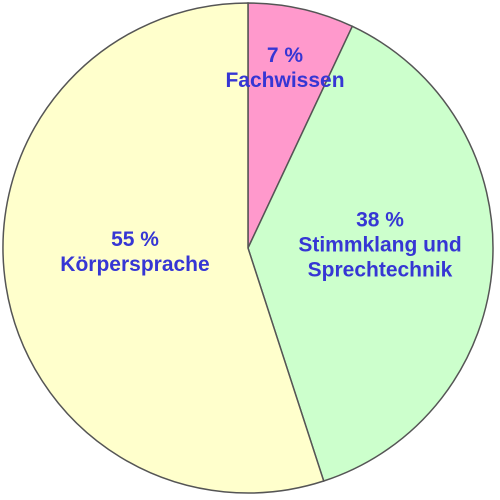  Describe the element at coordinates (135, 252) in the screenshot. I see `slice-label: 55 % Körpersprache` at that location.